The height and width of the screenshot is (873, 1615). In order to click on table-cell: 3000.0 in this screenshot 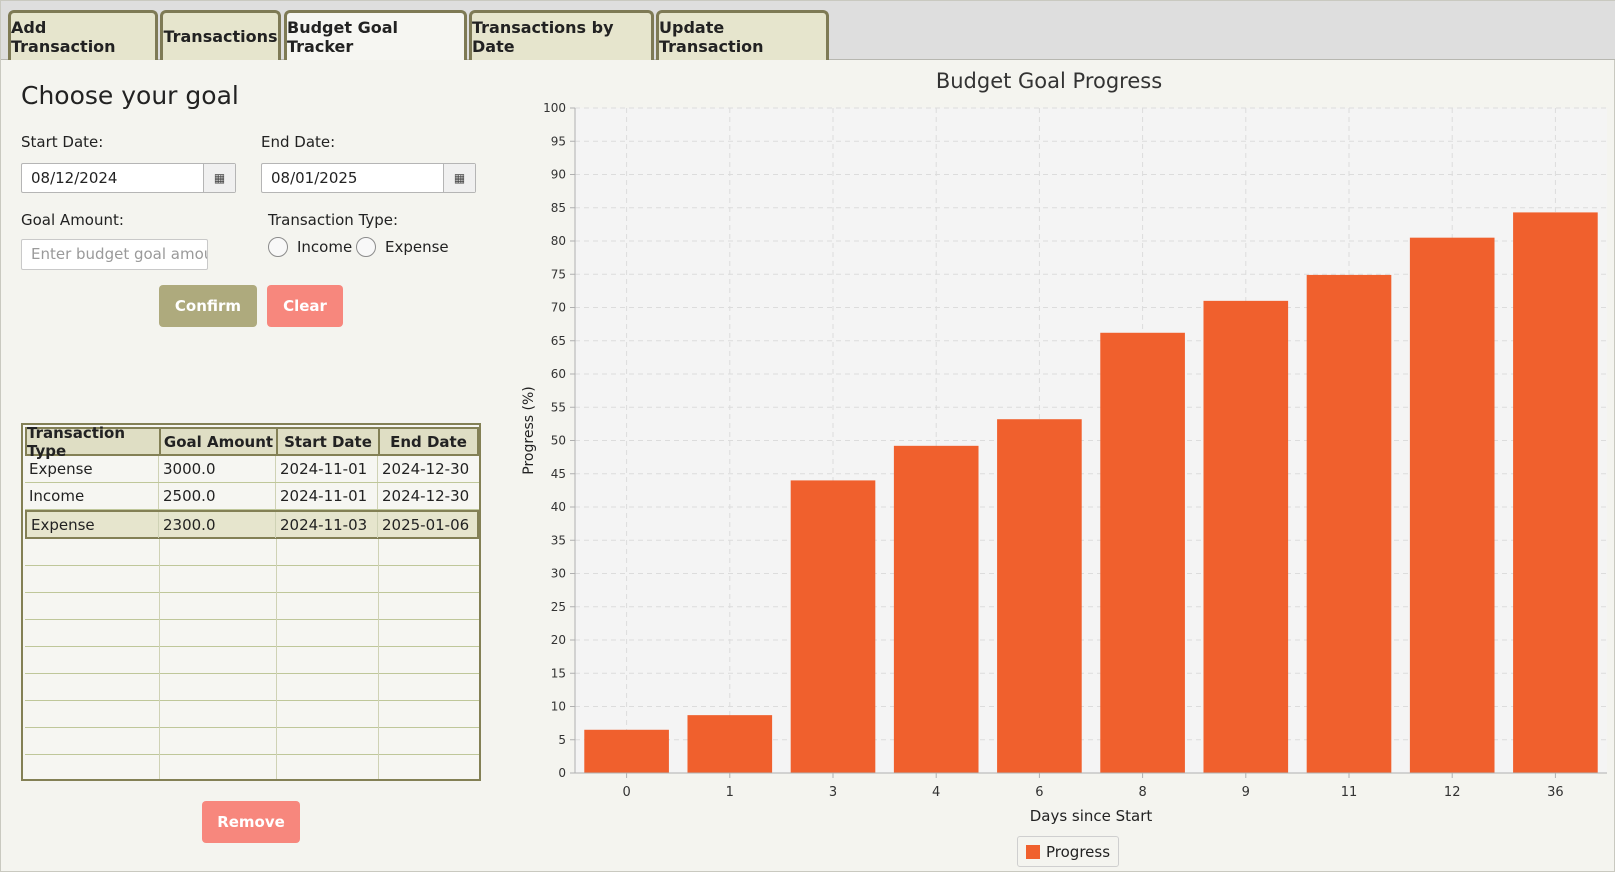, I will do `click(217, 469)`.